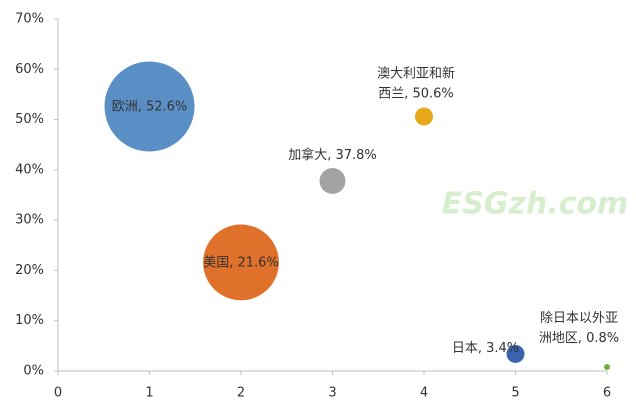 This screenshot has width=636, height=404. What do you see at coordinates (33, 371) in the screenshot?
I see `y-tick-label: 0%` at bounding box center [33, 371].